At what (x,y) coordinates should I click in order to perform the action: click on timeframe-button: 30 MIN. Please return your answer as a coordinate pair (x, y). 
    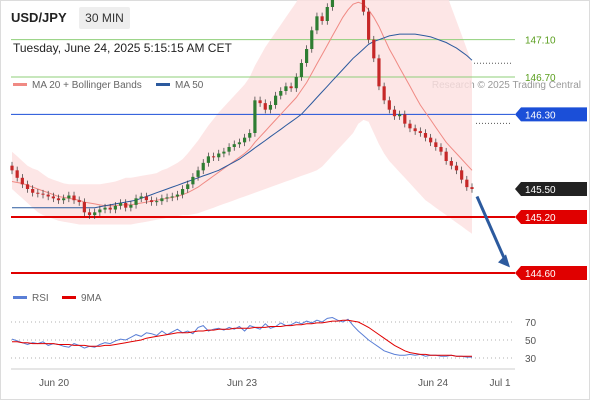
    Looking at the image, I should click on (104, 18).